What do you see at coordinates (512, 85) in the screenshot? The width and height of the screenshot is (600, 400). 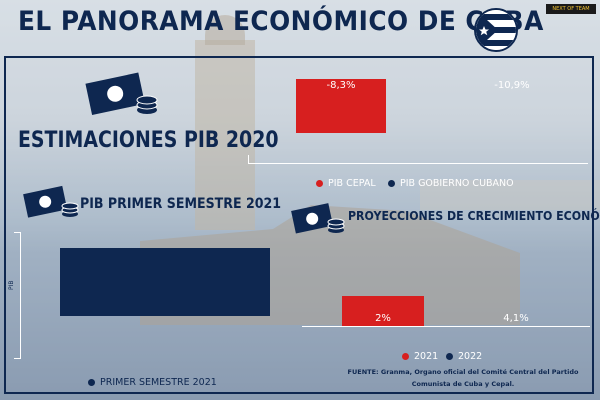 I see `chart1-label-gobierno: -10,9%` at bounding box center [512, 85].